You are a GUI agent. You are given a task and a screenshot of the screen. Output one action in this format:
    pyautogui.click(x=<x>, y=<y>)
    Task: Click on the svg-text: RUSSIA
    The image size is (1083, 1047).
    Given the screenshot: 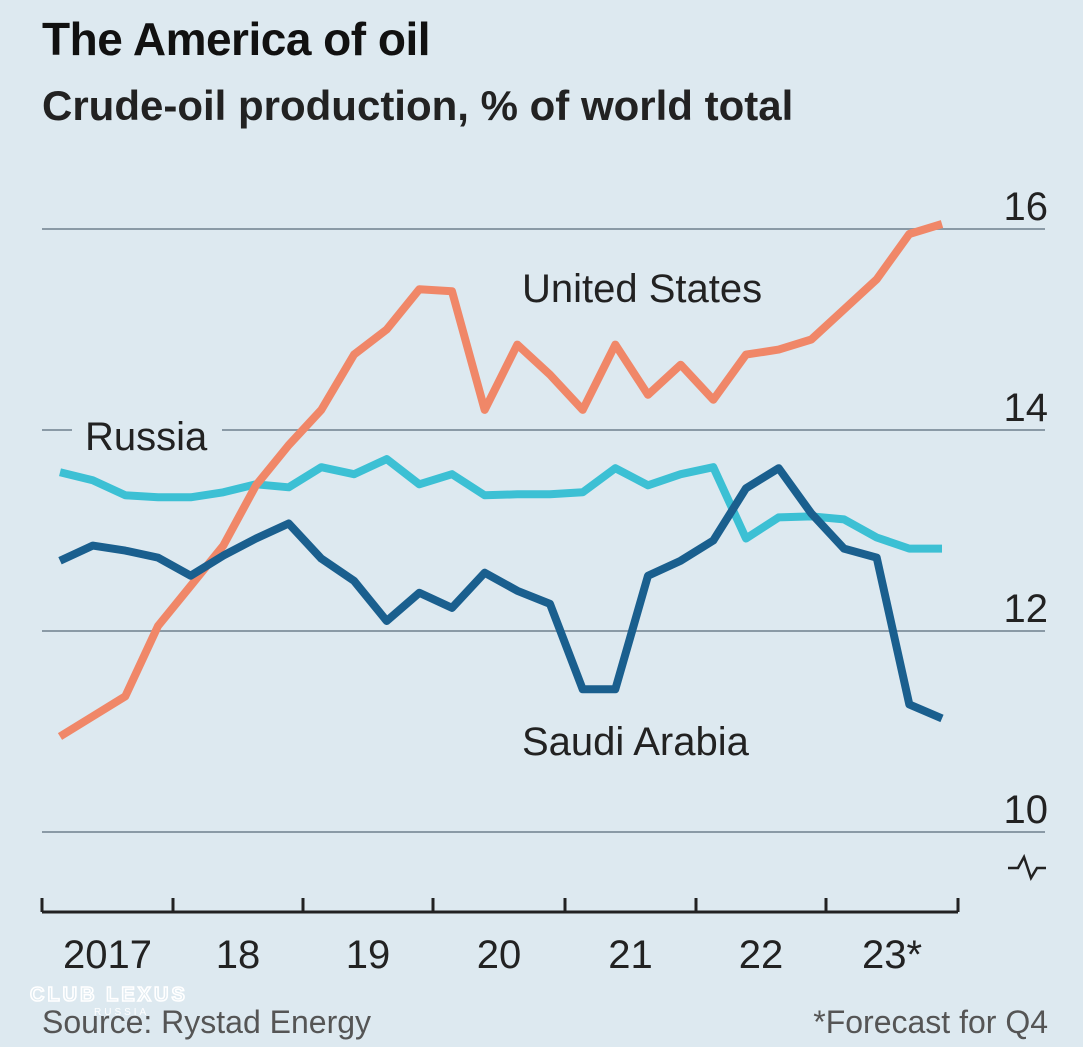 What is the action you would take?
    pyautogui.click(x=121, y=1012)
    